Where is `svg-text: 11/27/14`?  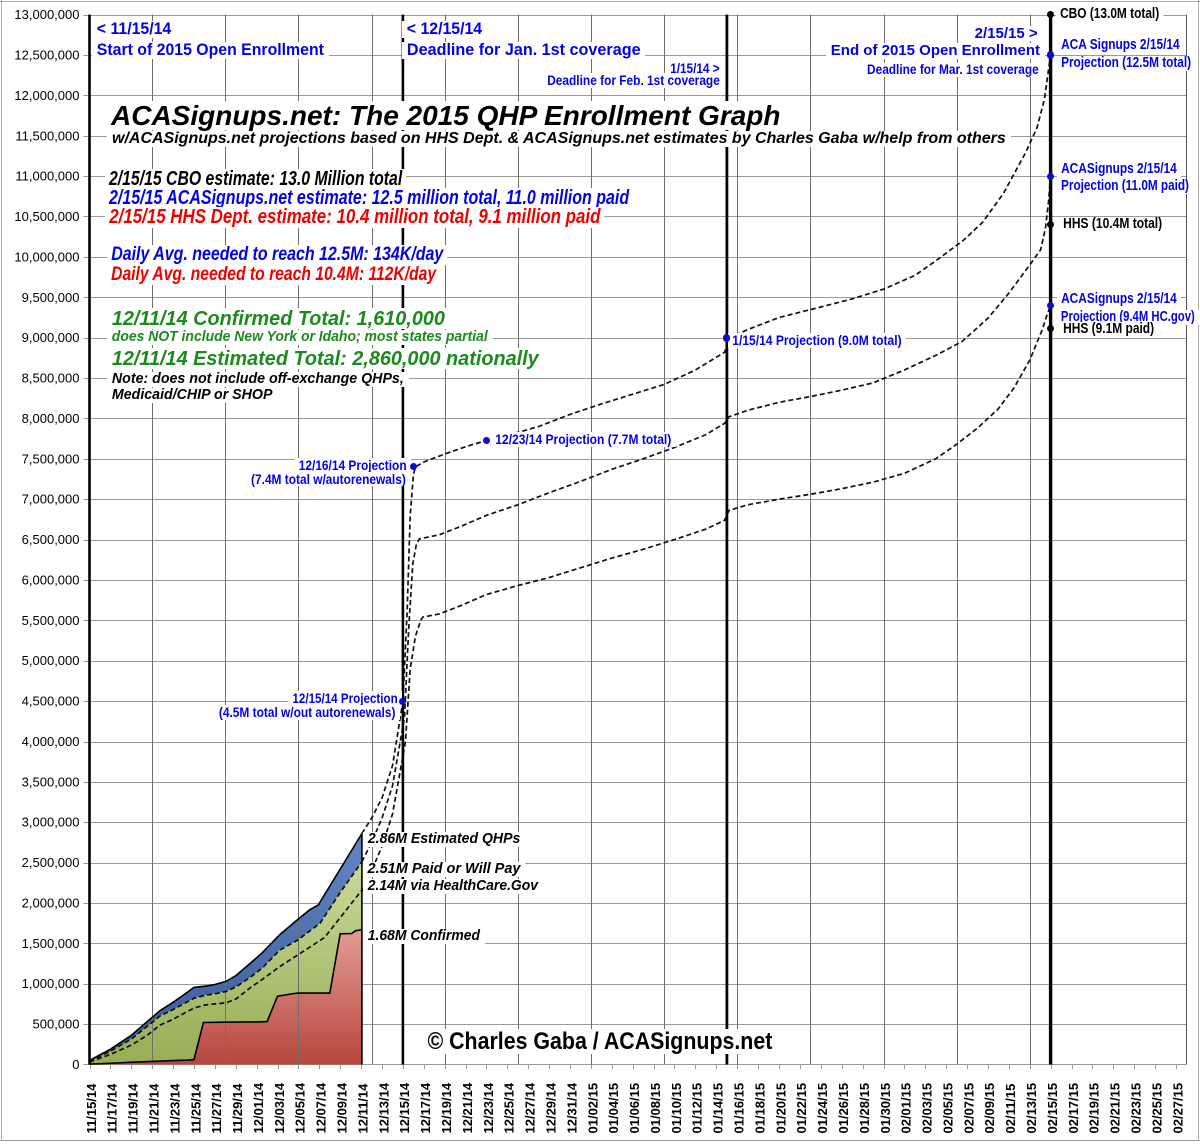
svg-text: 11/27/14 is located at coordinates (216, 1108).